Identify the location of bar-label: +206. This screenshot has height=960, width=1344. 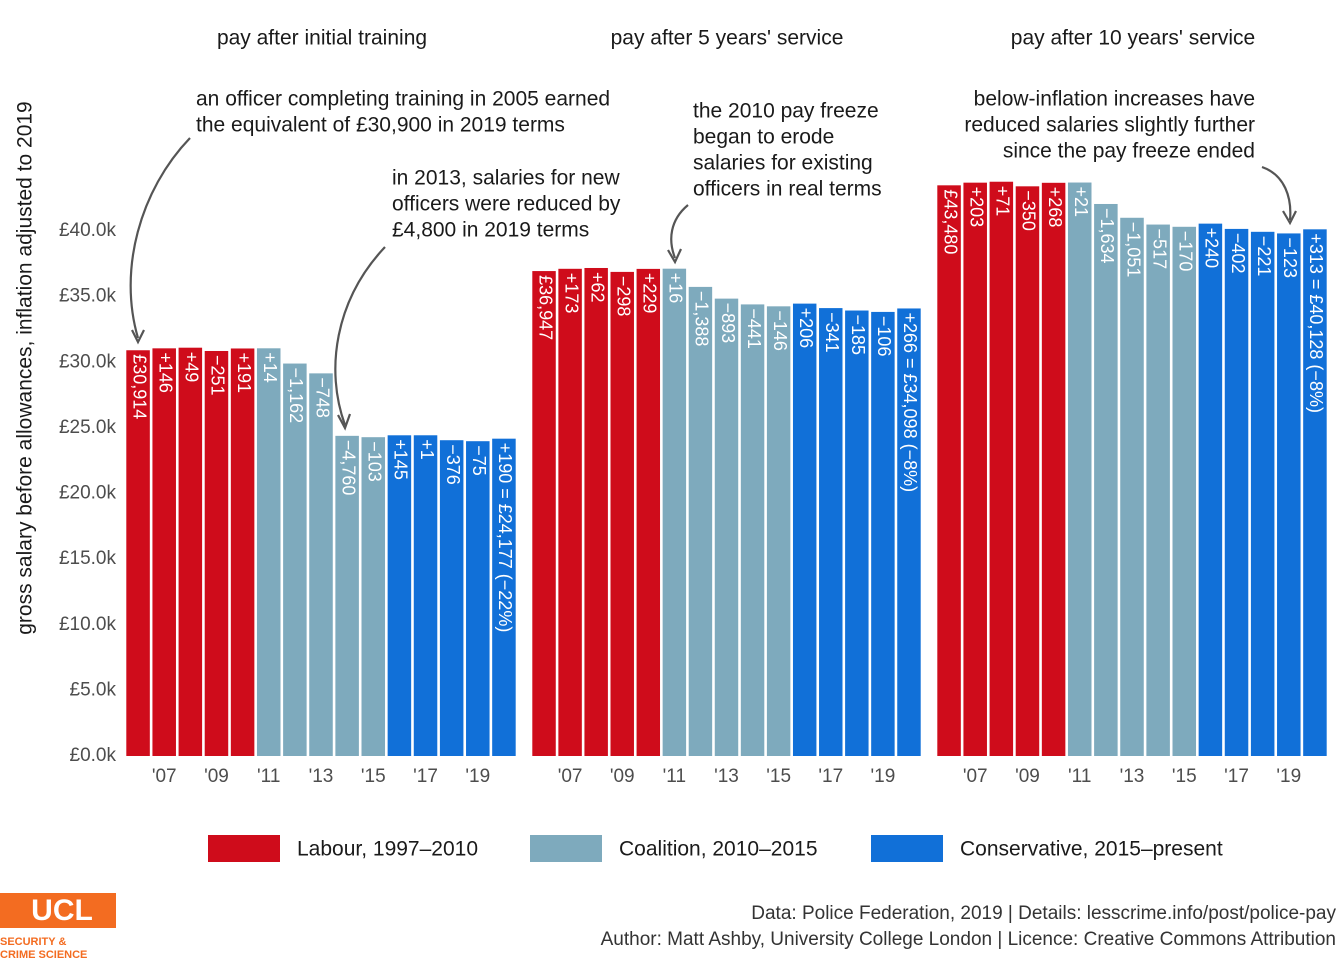
(806, 328).